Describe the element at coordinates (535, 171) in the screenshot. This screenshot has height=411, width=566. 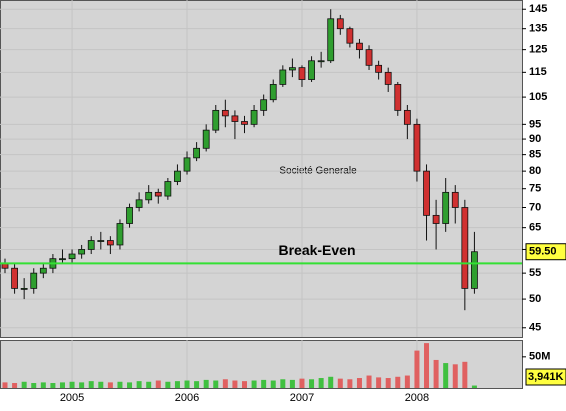
I see `y-tick-label: 80` at that location.